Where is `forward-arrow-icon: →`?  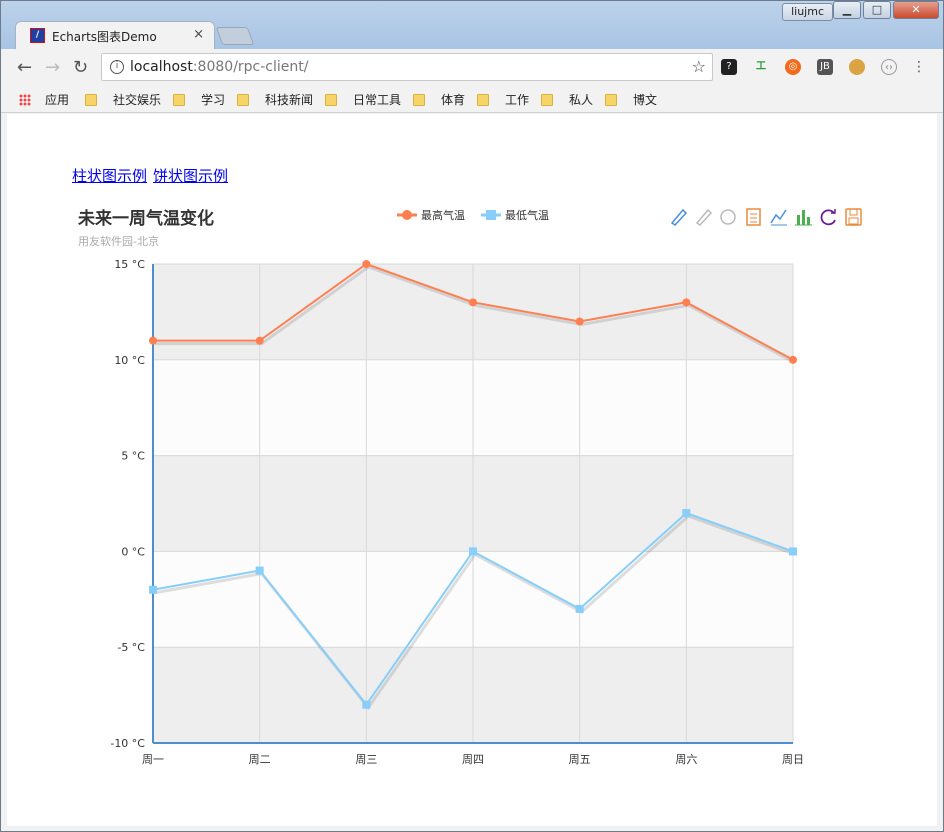 forward-arrow-icon: → is located at coordinates (53, 67).